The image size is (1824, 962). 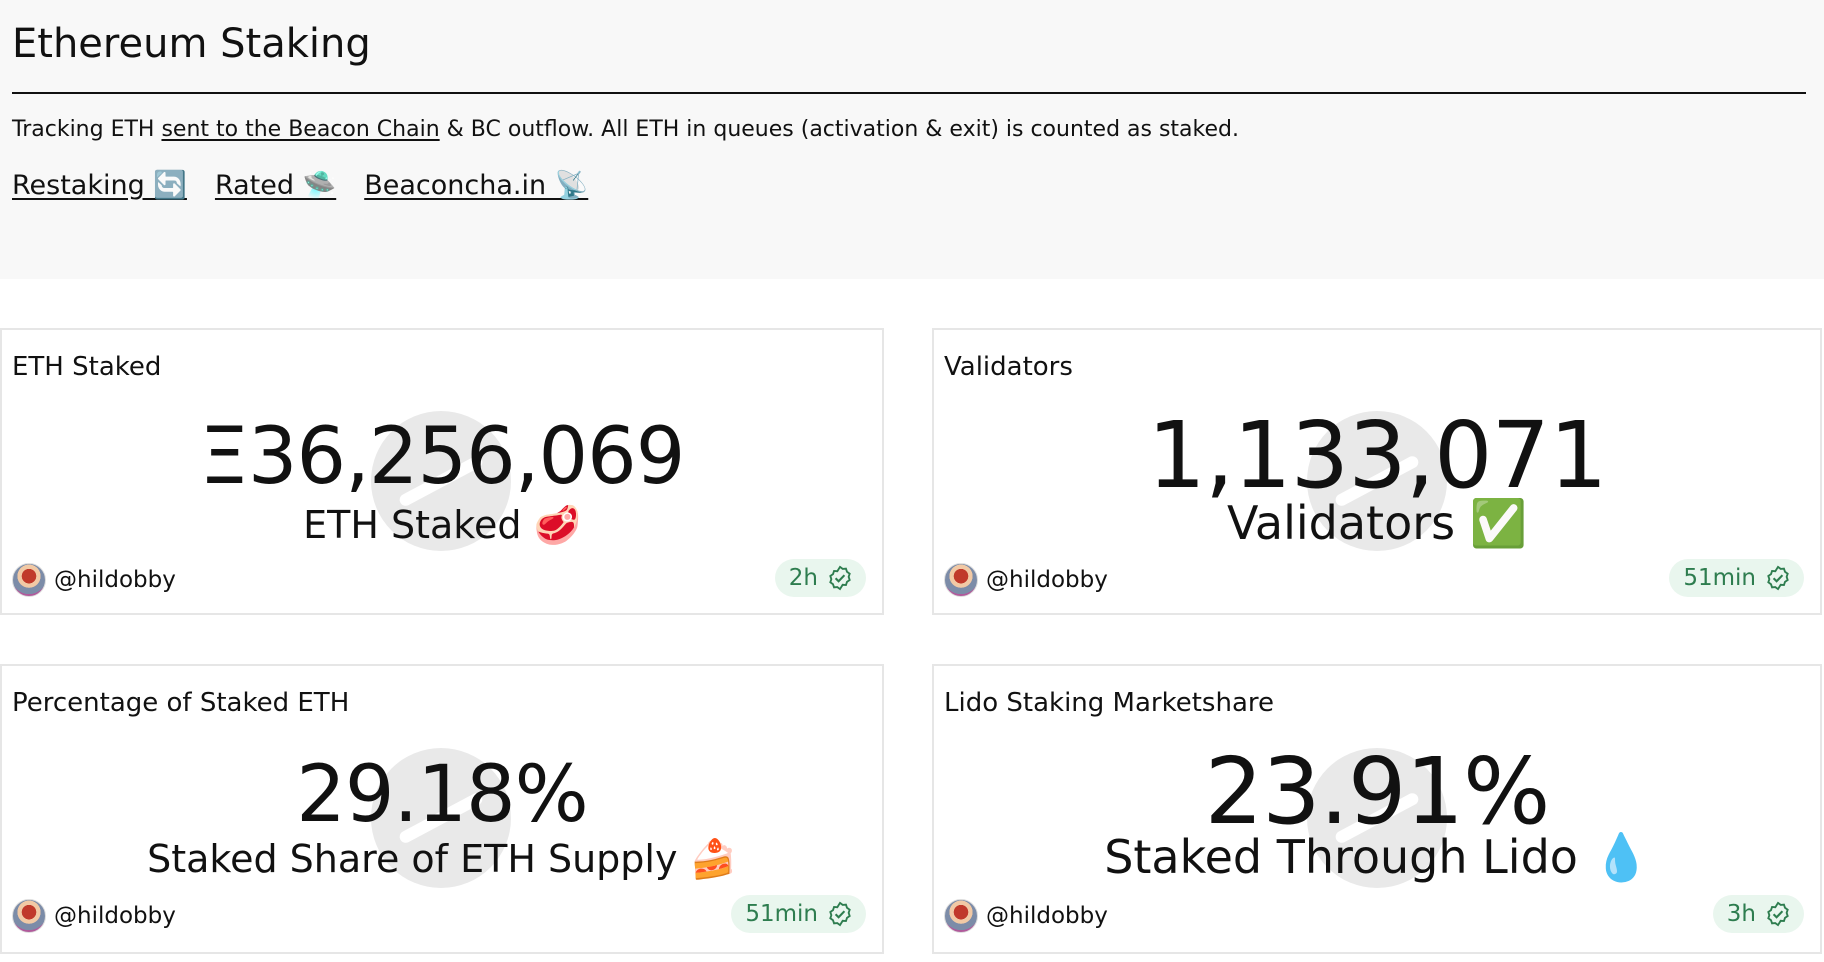 I want to click on title-divider, so click(x=909, y=93).